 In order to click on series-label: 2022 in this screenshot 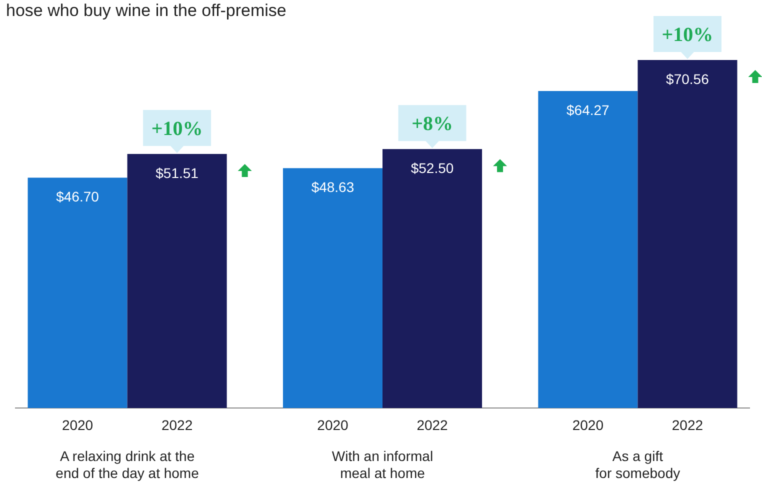, I will do `click(177, 425)`.